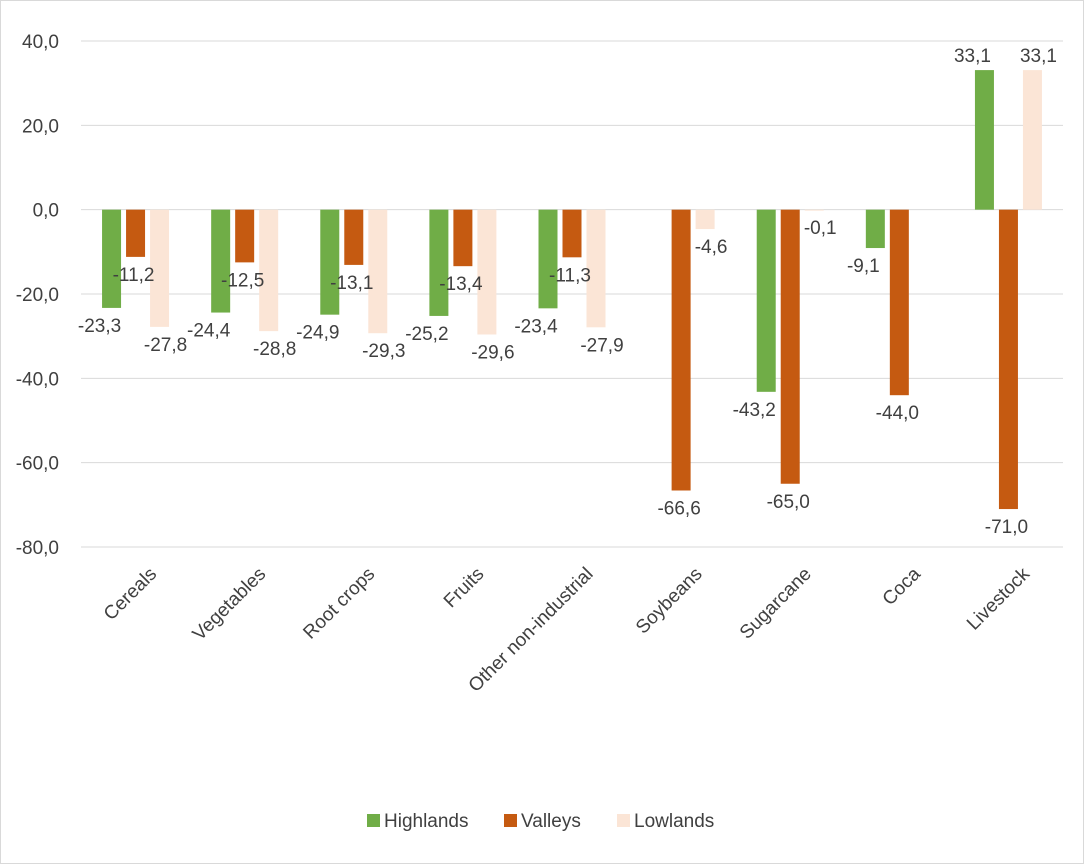 The height and width of the screenshot is (865, 1084). Describe the element at coordinates (339, 604) in the screenshot. I see `category-label: Root crops` at that location.